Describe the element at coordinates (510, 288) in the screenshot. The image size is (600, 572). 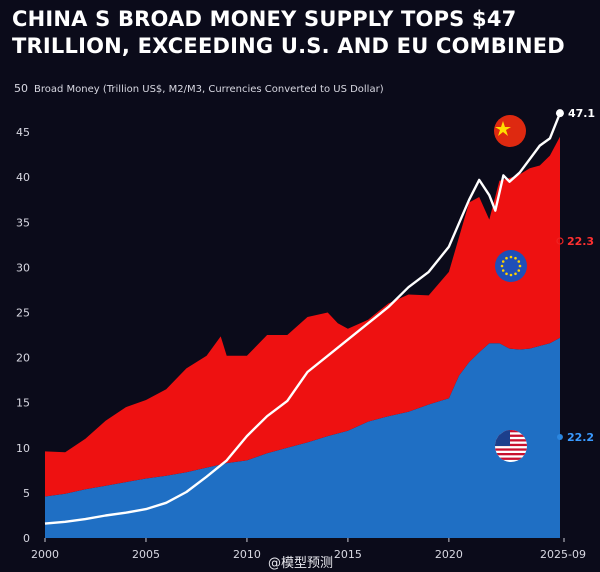
I see `flags` at that location.